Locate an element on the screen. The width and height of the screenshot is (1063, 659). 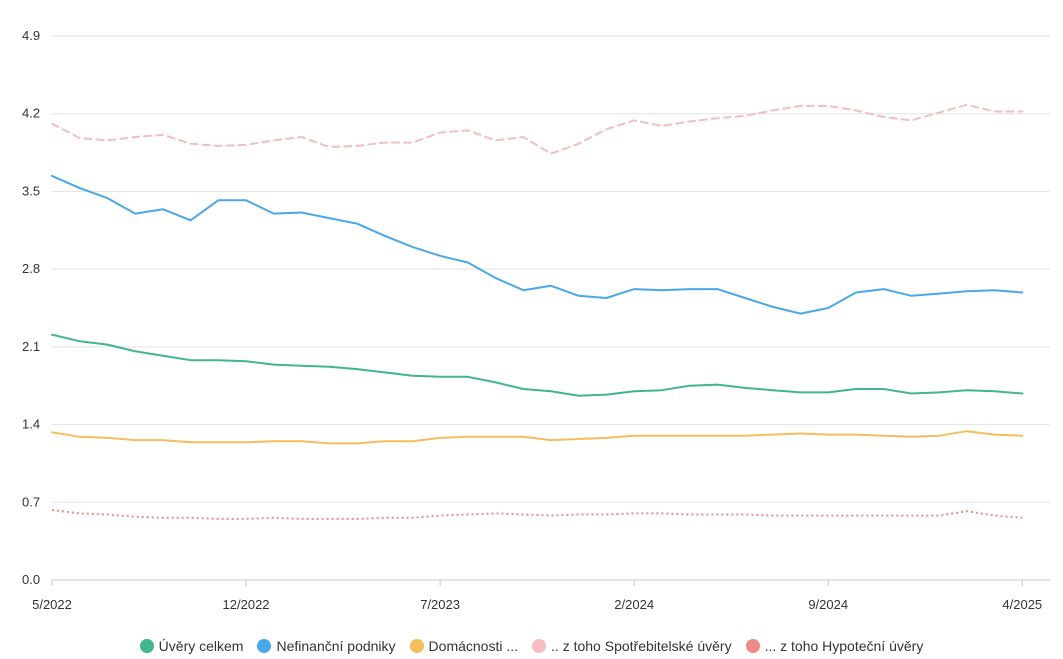
y-tick-label: 2.8 is located at coordinates (31, 268).